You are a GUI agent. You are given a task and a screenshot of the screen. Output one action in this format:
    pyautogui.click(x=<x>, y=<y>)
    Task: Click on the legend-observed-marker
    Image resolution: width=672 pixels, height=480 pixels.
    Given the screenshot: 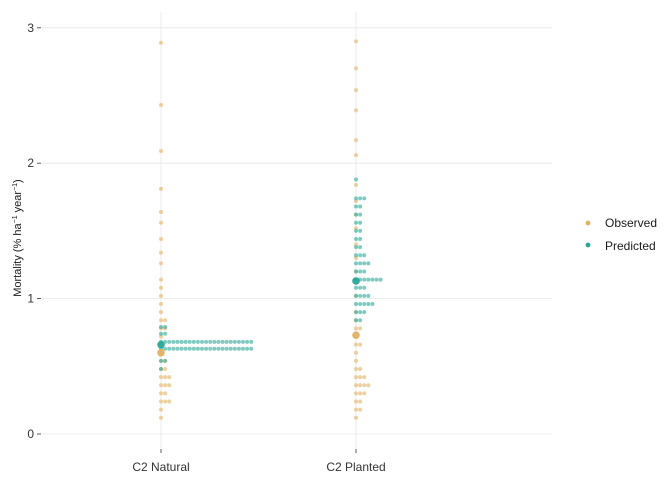 What is the action you would take?
    pyautogui.click(x=588, y=223)
    